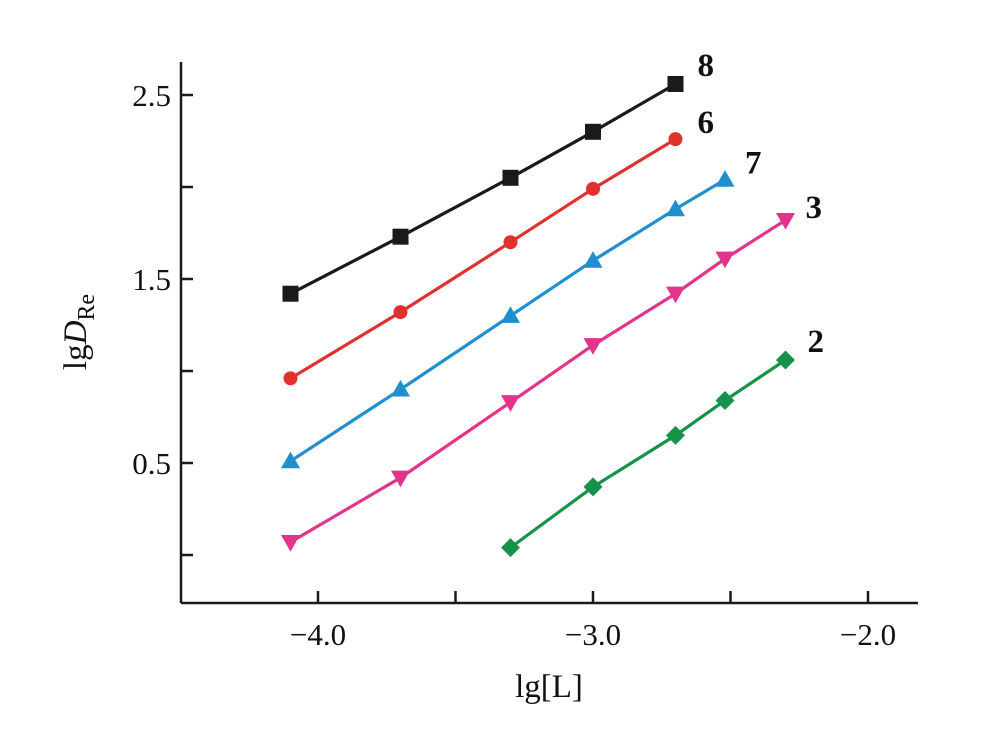  I want to click on y-axis-title-sub: Re, so click(87, 307).